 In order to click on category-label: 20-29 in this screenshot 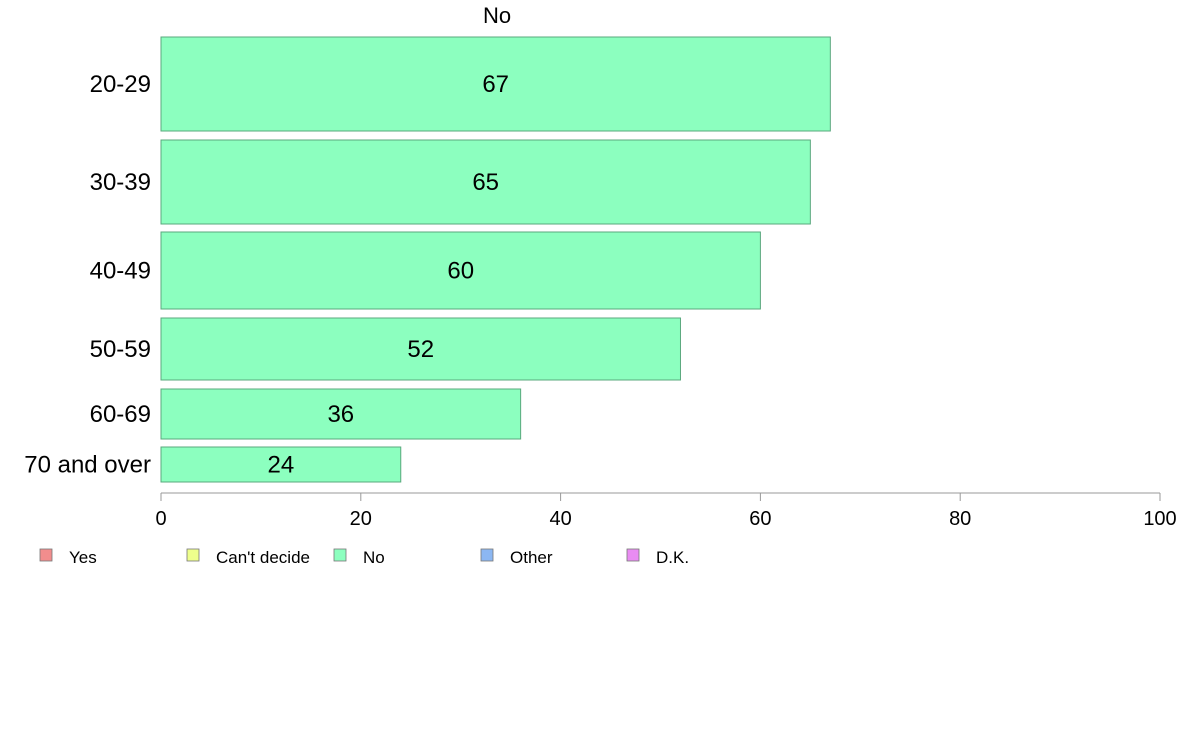, I will do `click(120, 84)`.